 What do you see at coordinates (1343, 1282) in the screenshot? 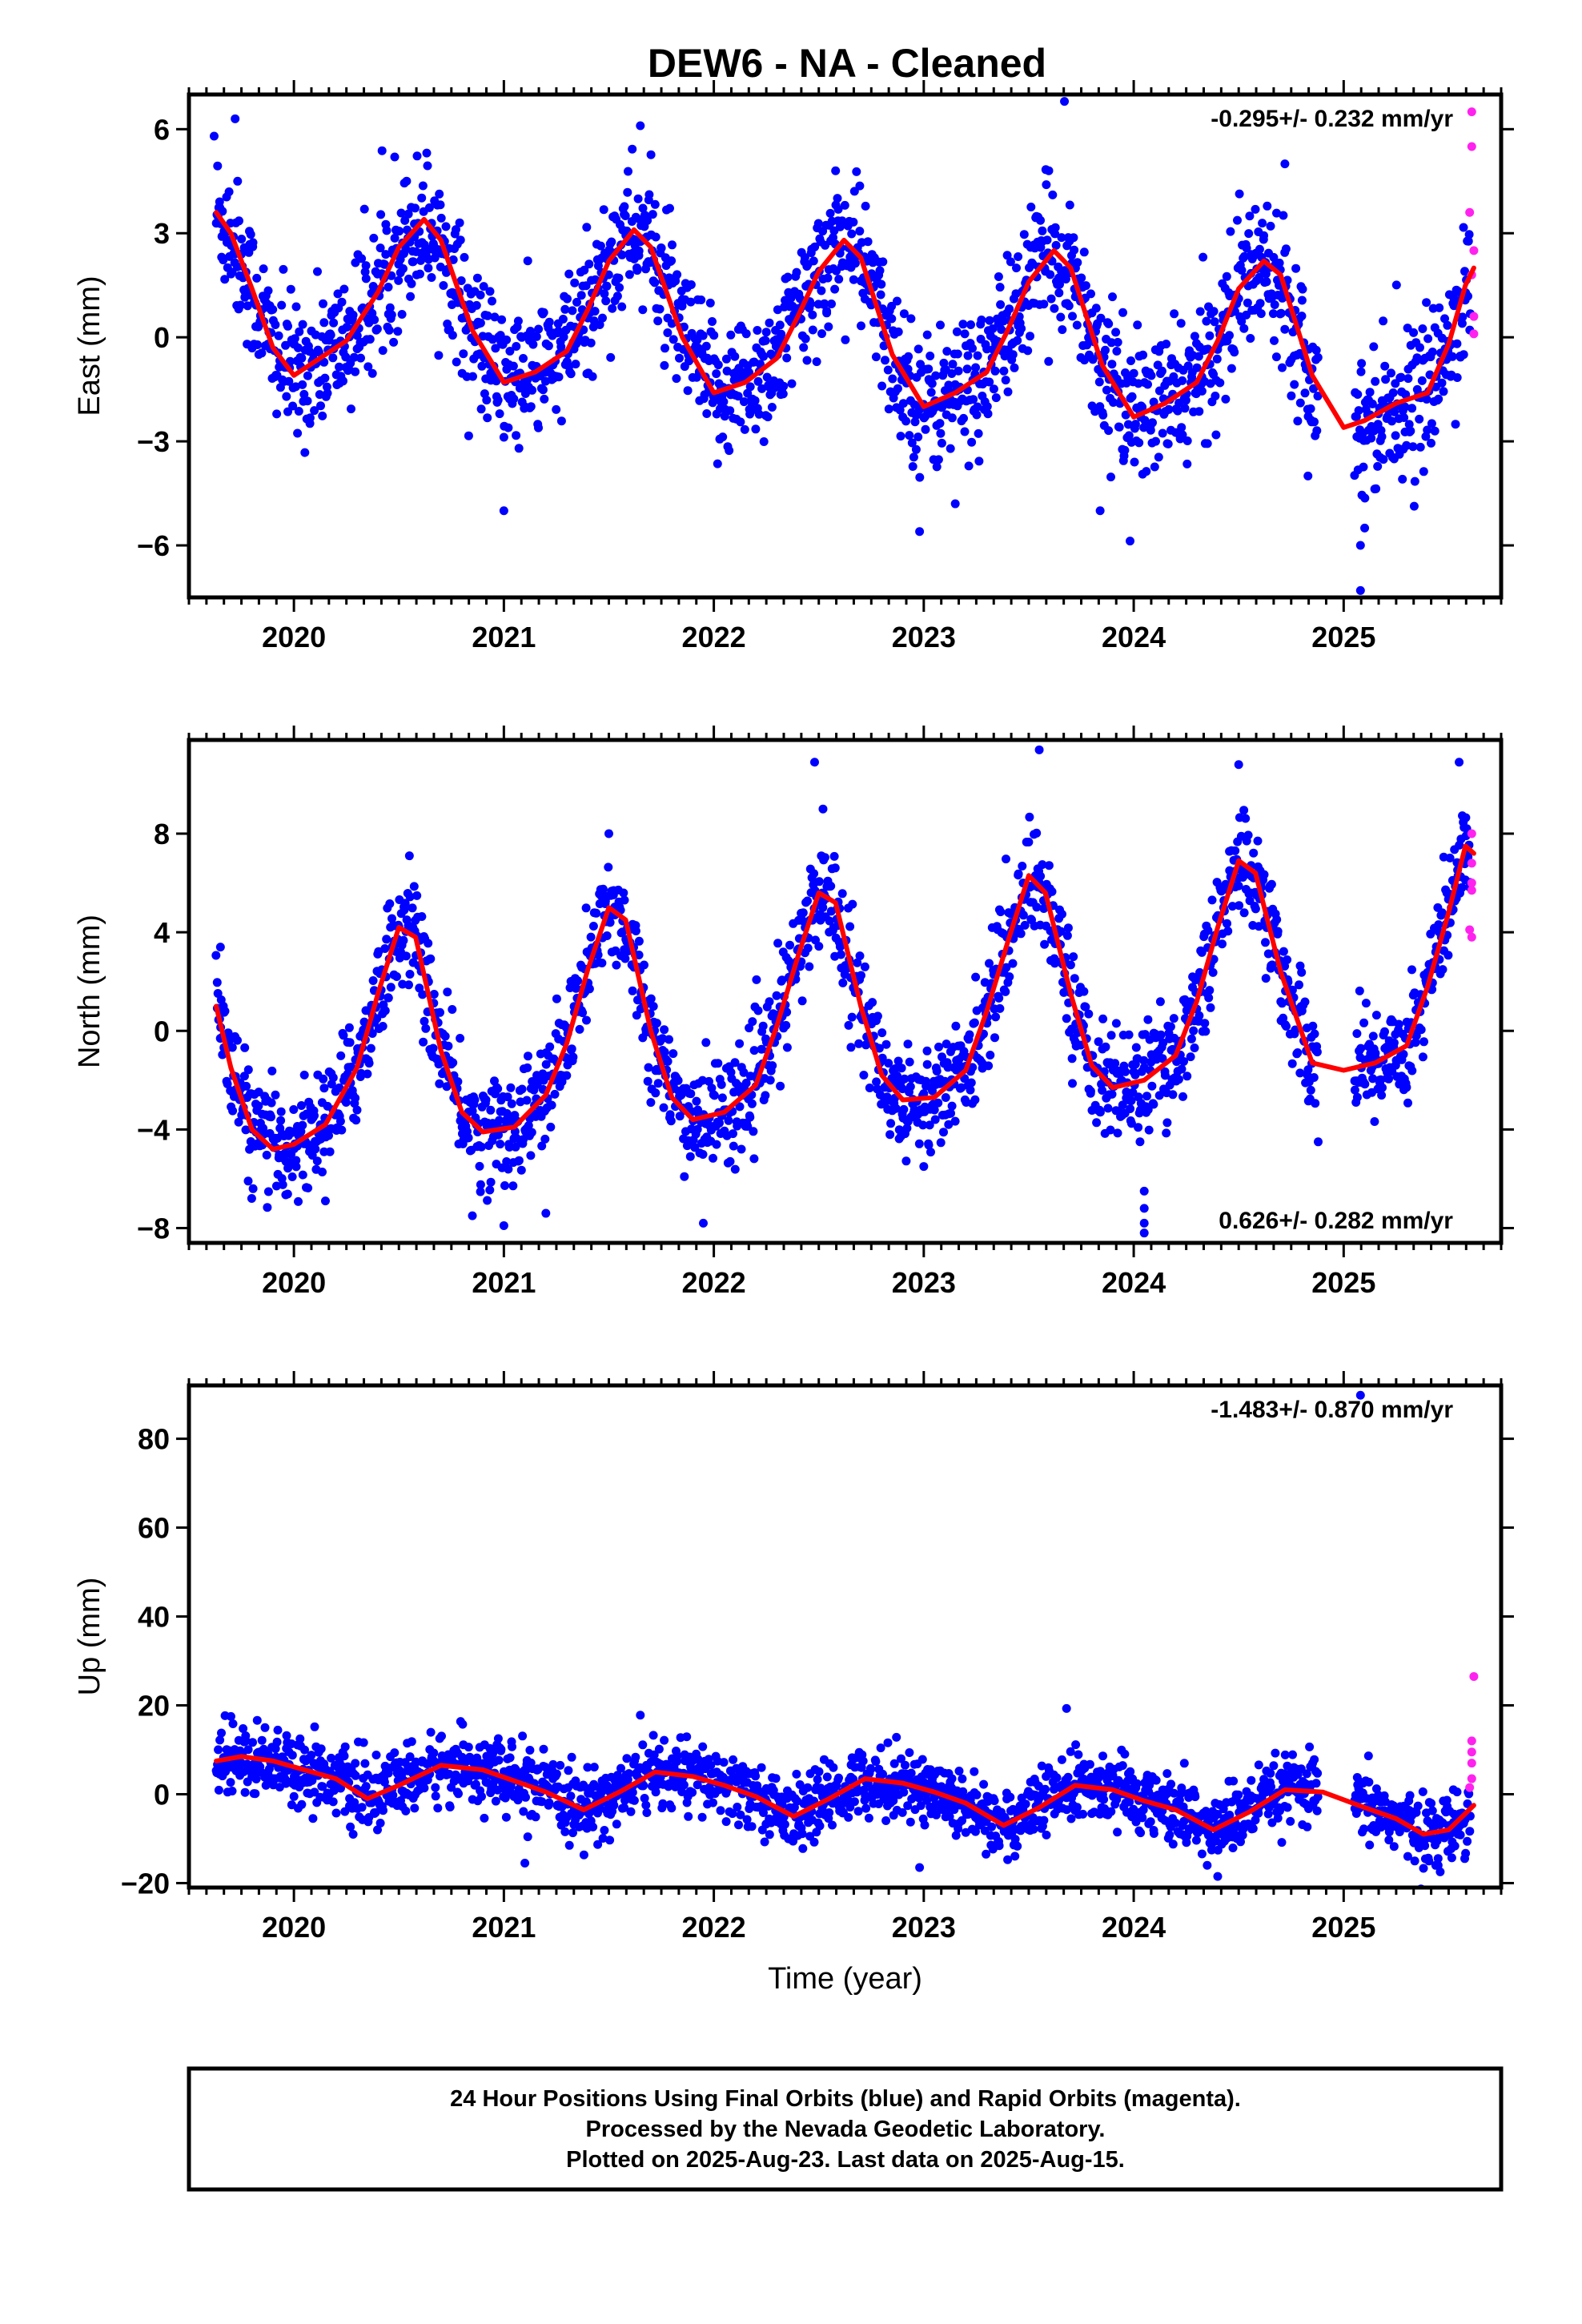
I see `north-xtick-label: 2025` at bounding box center [1343, 1282].